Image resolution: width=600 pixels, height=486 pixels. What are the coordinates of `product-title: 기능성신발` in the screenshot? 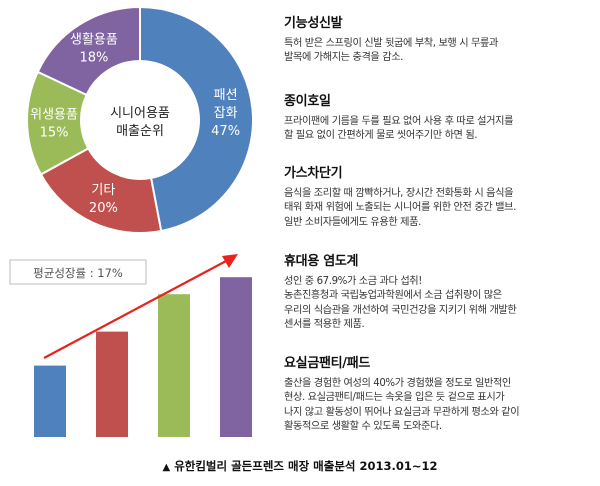 It's located at (313, 23).